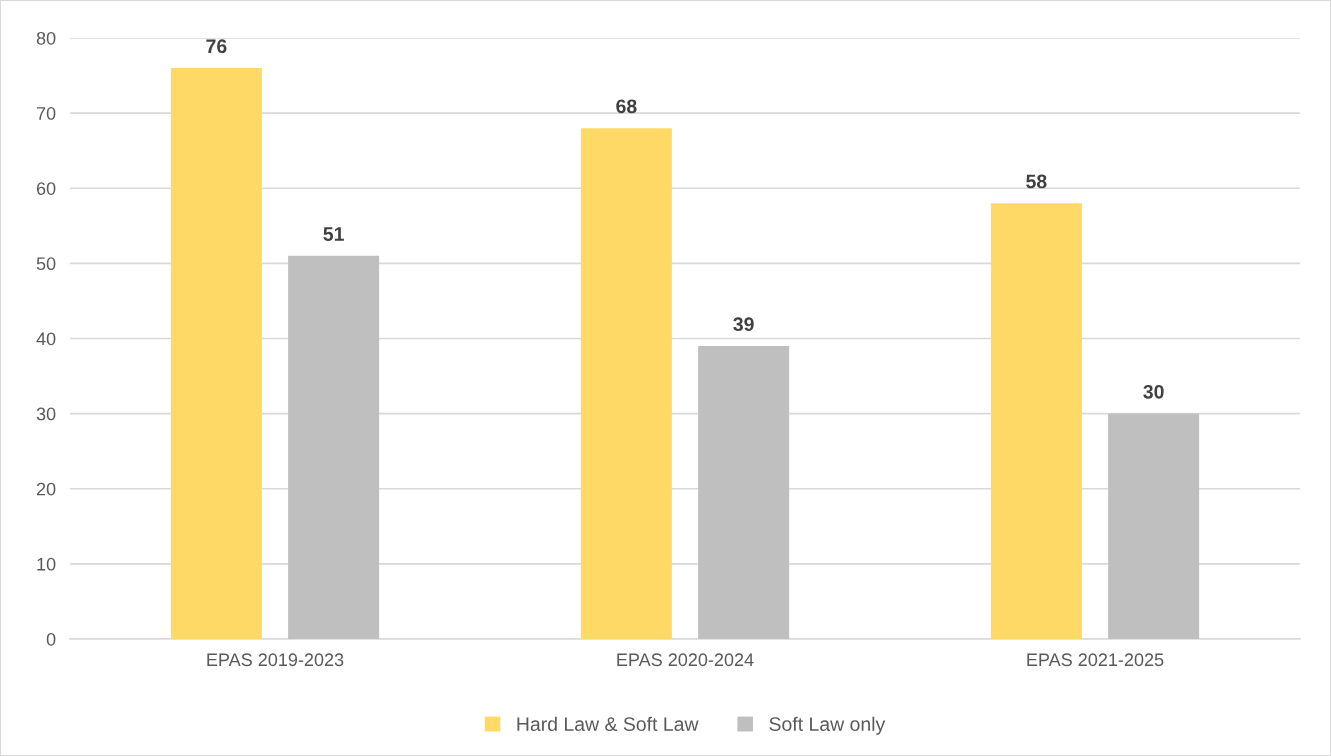  What do you see at coordinates (1153, 391) in the screenshot?
I see `data-label: 30` at bounding box center [1153, 391].